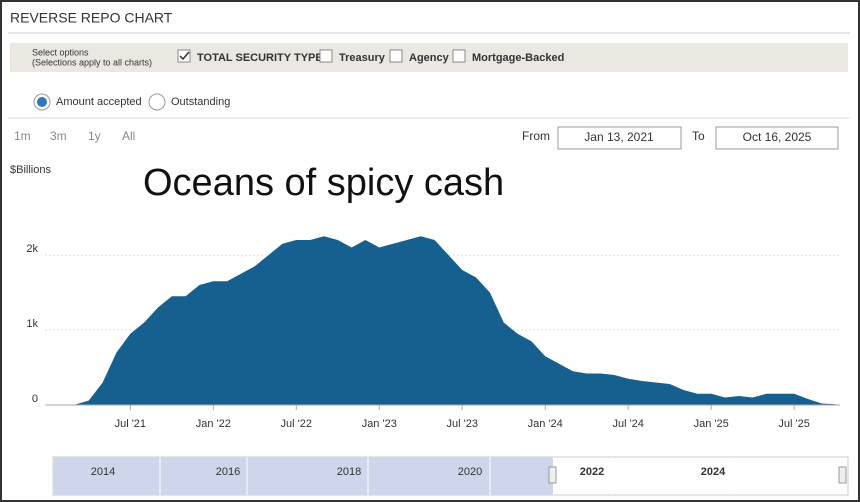 This screenshot has width=860, height=502. Describe the element at coordinates (362, 58) in the screenshot. I see `checkbox-label: Treasury` at that location.